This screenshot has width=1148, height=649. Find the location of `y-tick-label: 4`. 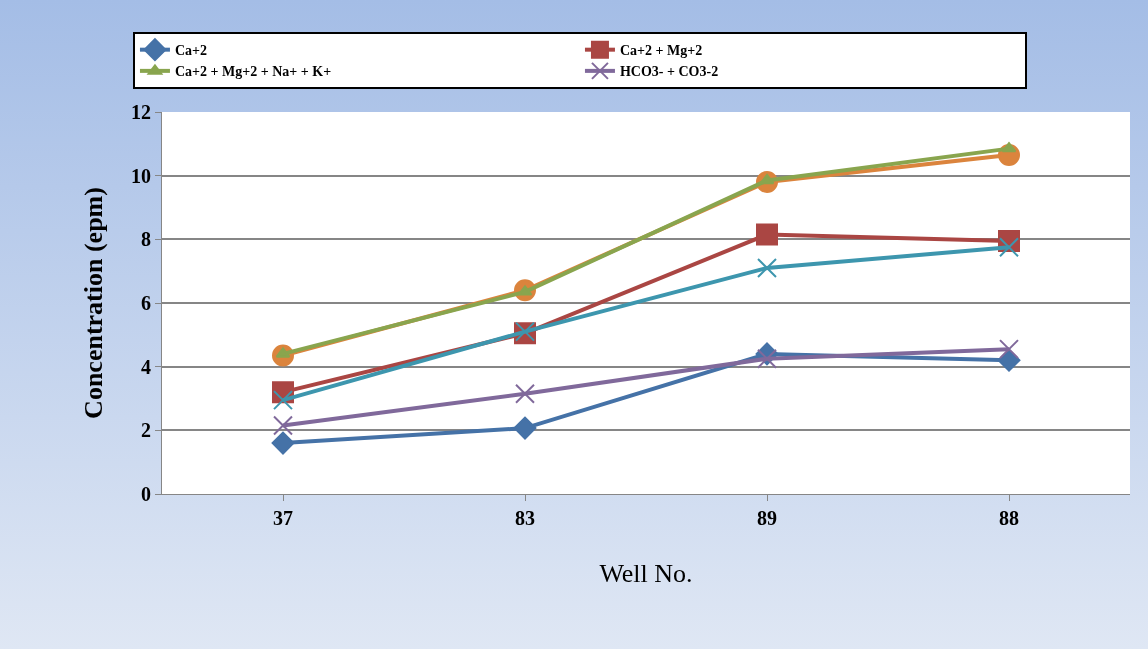

y-tick-label: 4 is located at coordinates (146, 366).